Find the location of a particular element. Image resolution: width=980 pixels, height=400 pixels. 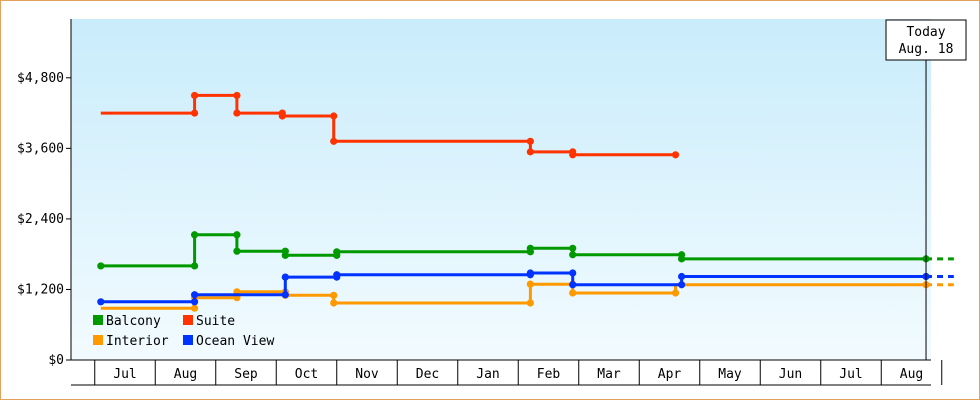

x-tick-label: Jan is located at coordinates (487, 374).